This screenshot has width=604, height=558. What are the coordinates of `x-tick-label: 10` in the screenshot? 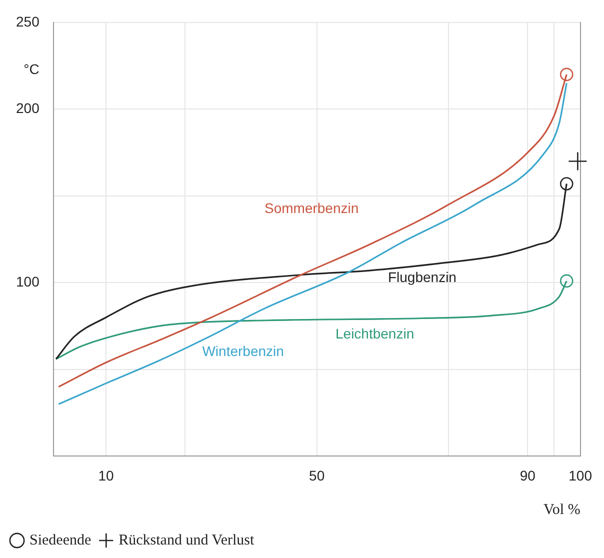 It's located at (106, 475).